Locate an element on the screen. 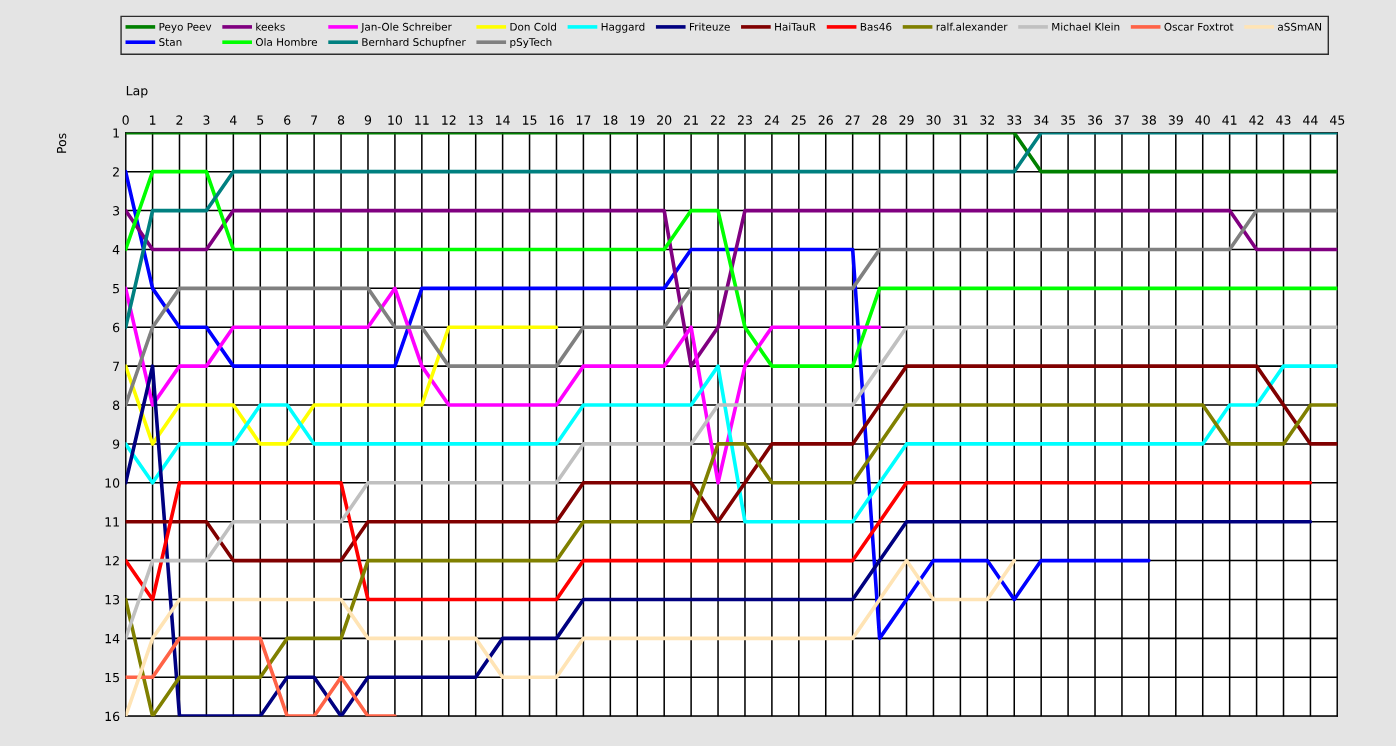 This screenshot has width=1396, height=746. legend-label: Peyo Peev is located at coordinates (185, 27).